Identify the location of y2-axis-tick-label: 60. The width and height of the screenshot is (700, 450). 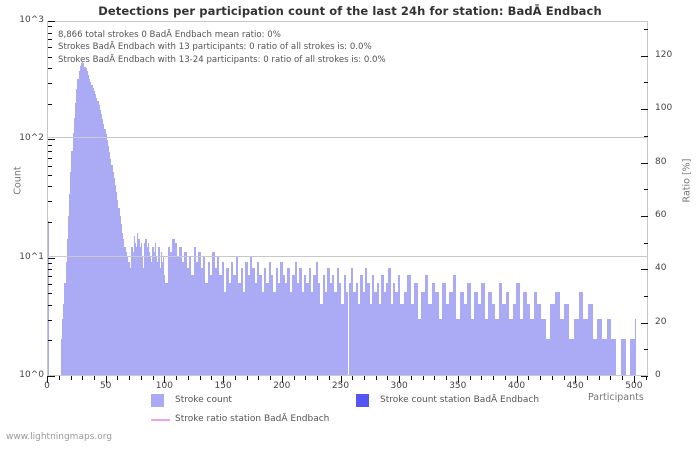
(661, 214).